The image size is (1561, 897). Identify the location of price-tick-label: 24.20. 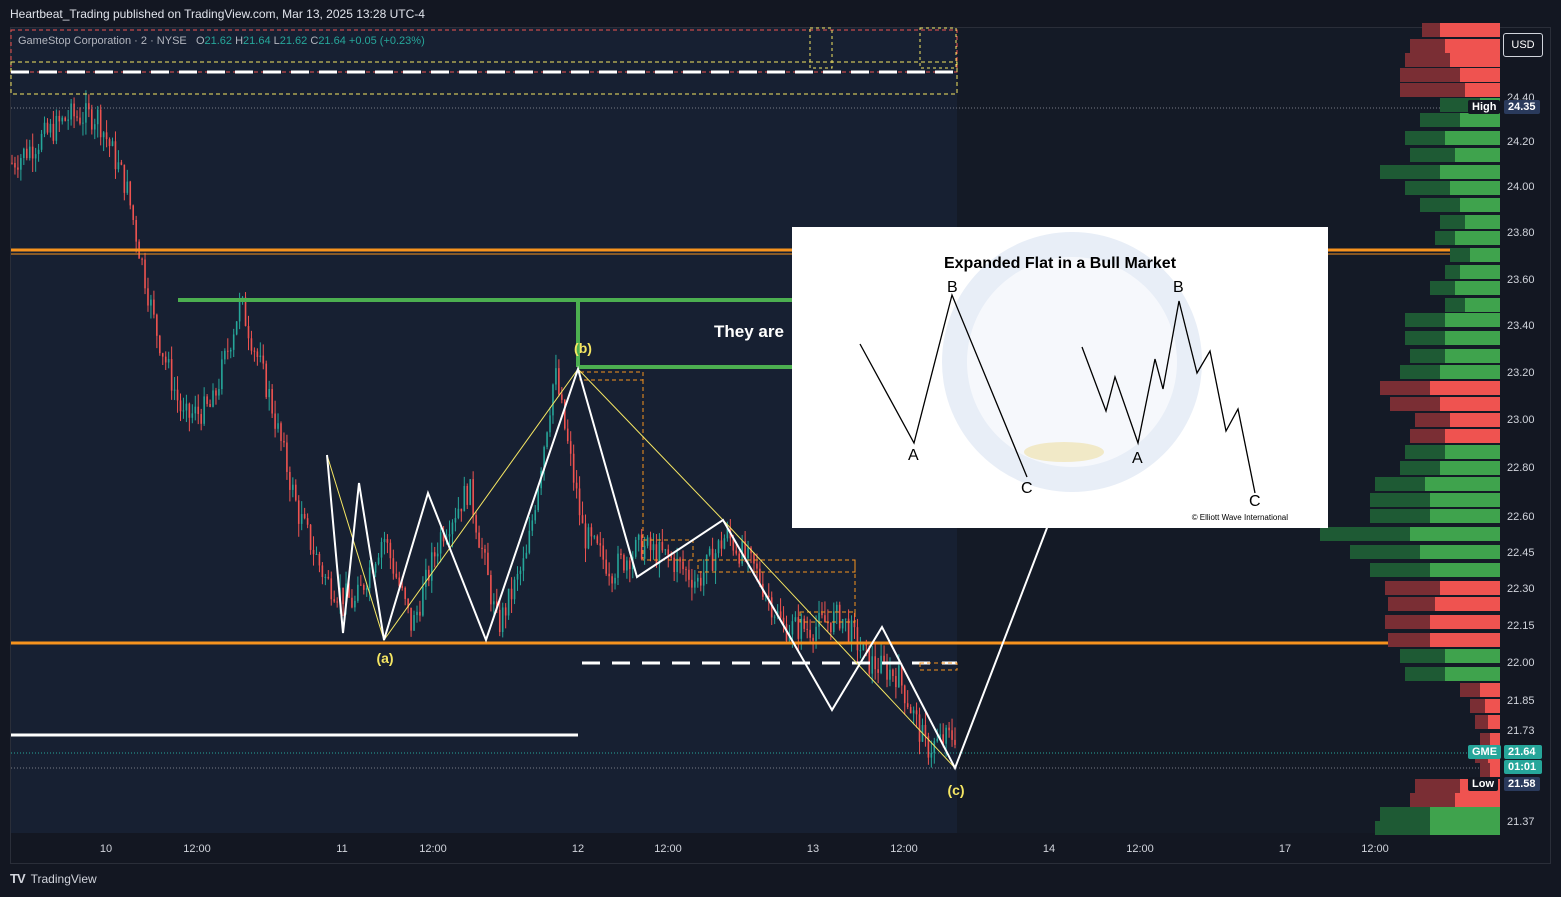
(1521, 142).